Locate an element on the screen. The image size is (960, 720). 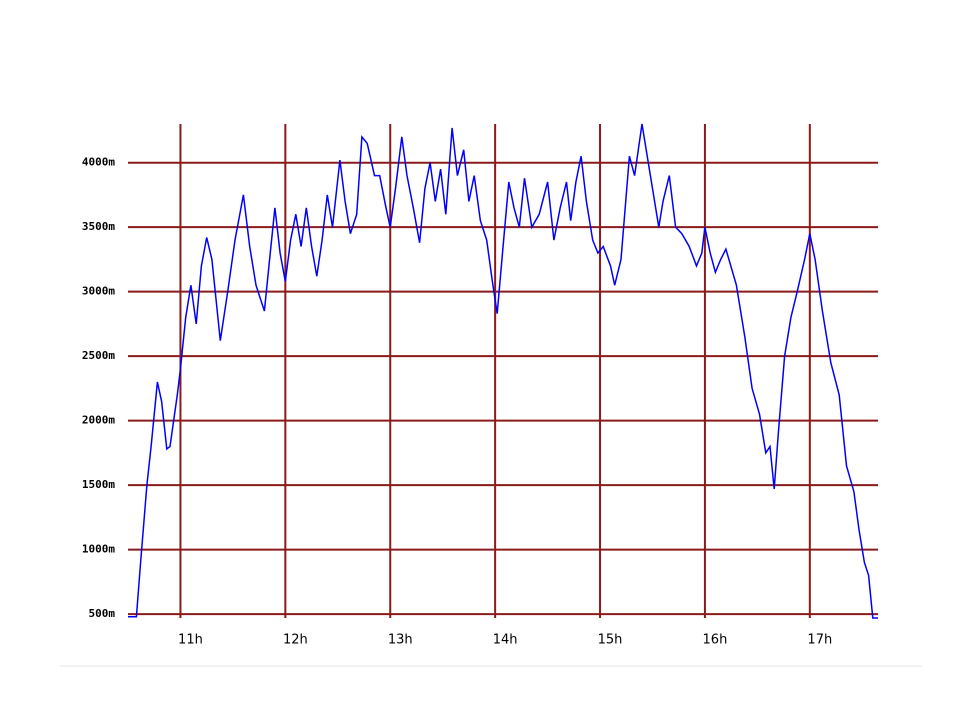
x-tick-label: 13h is located at coordinates (400, 640).